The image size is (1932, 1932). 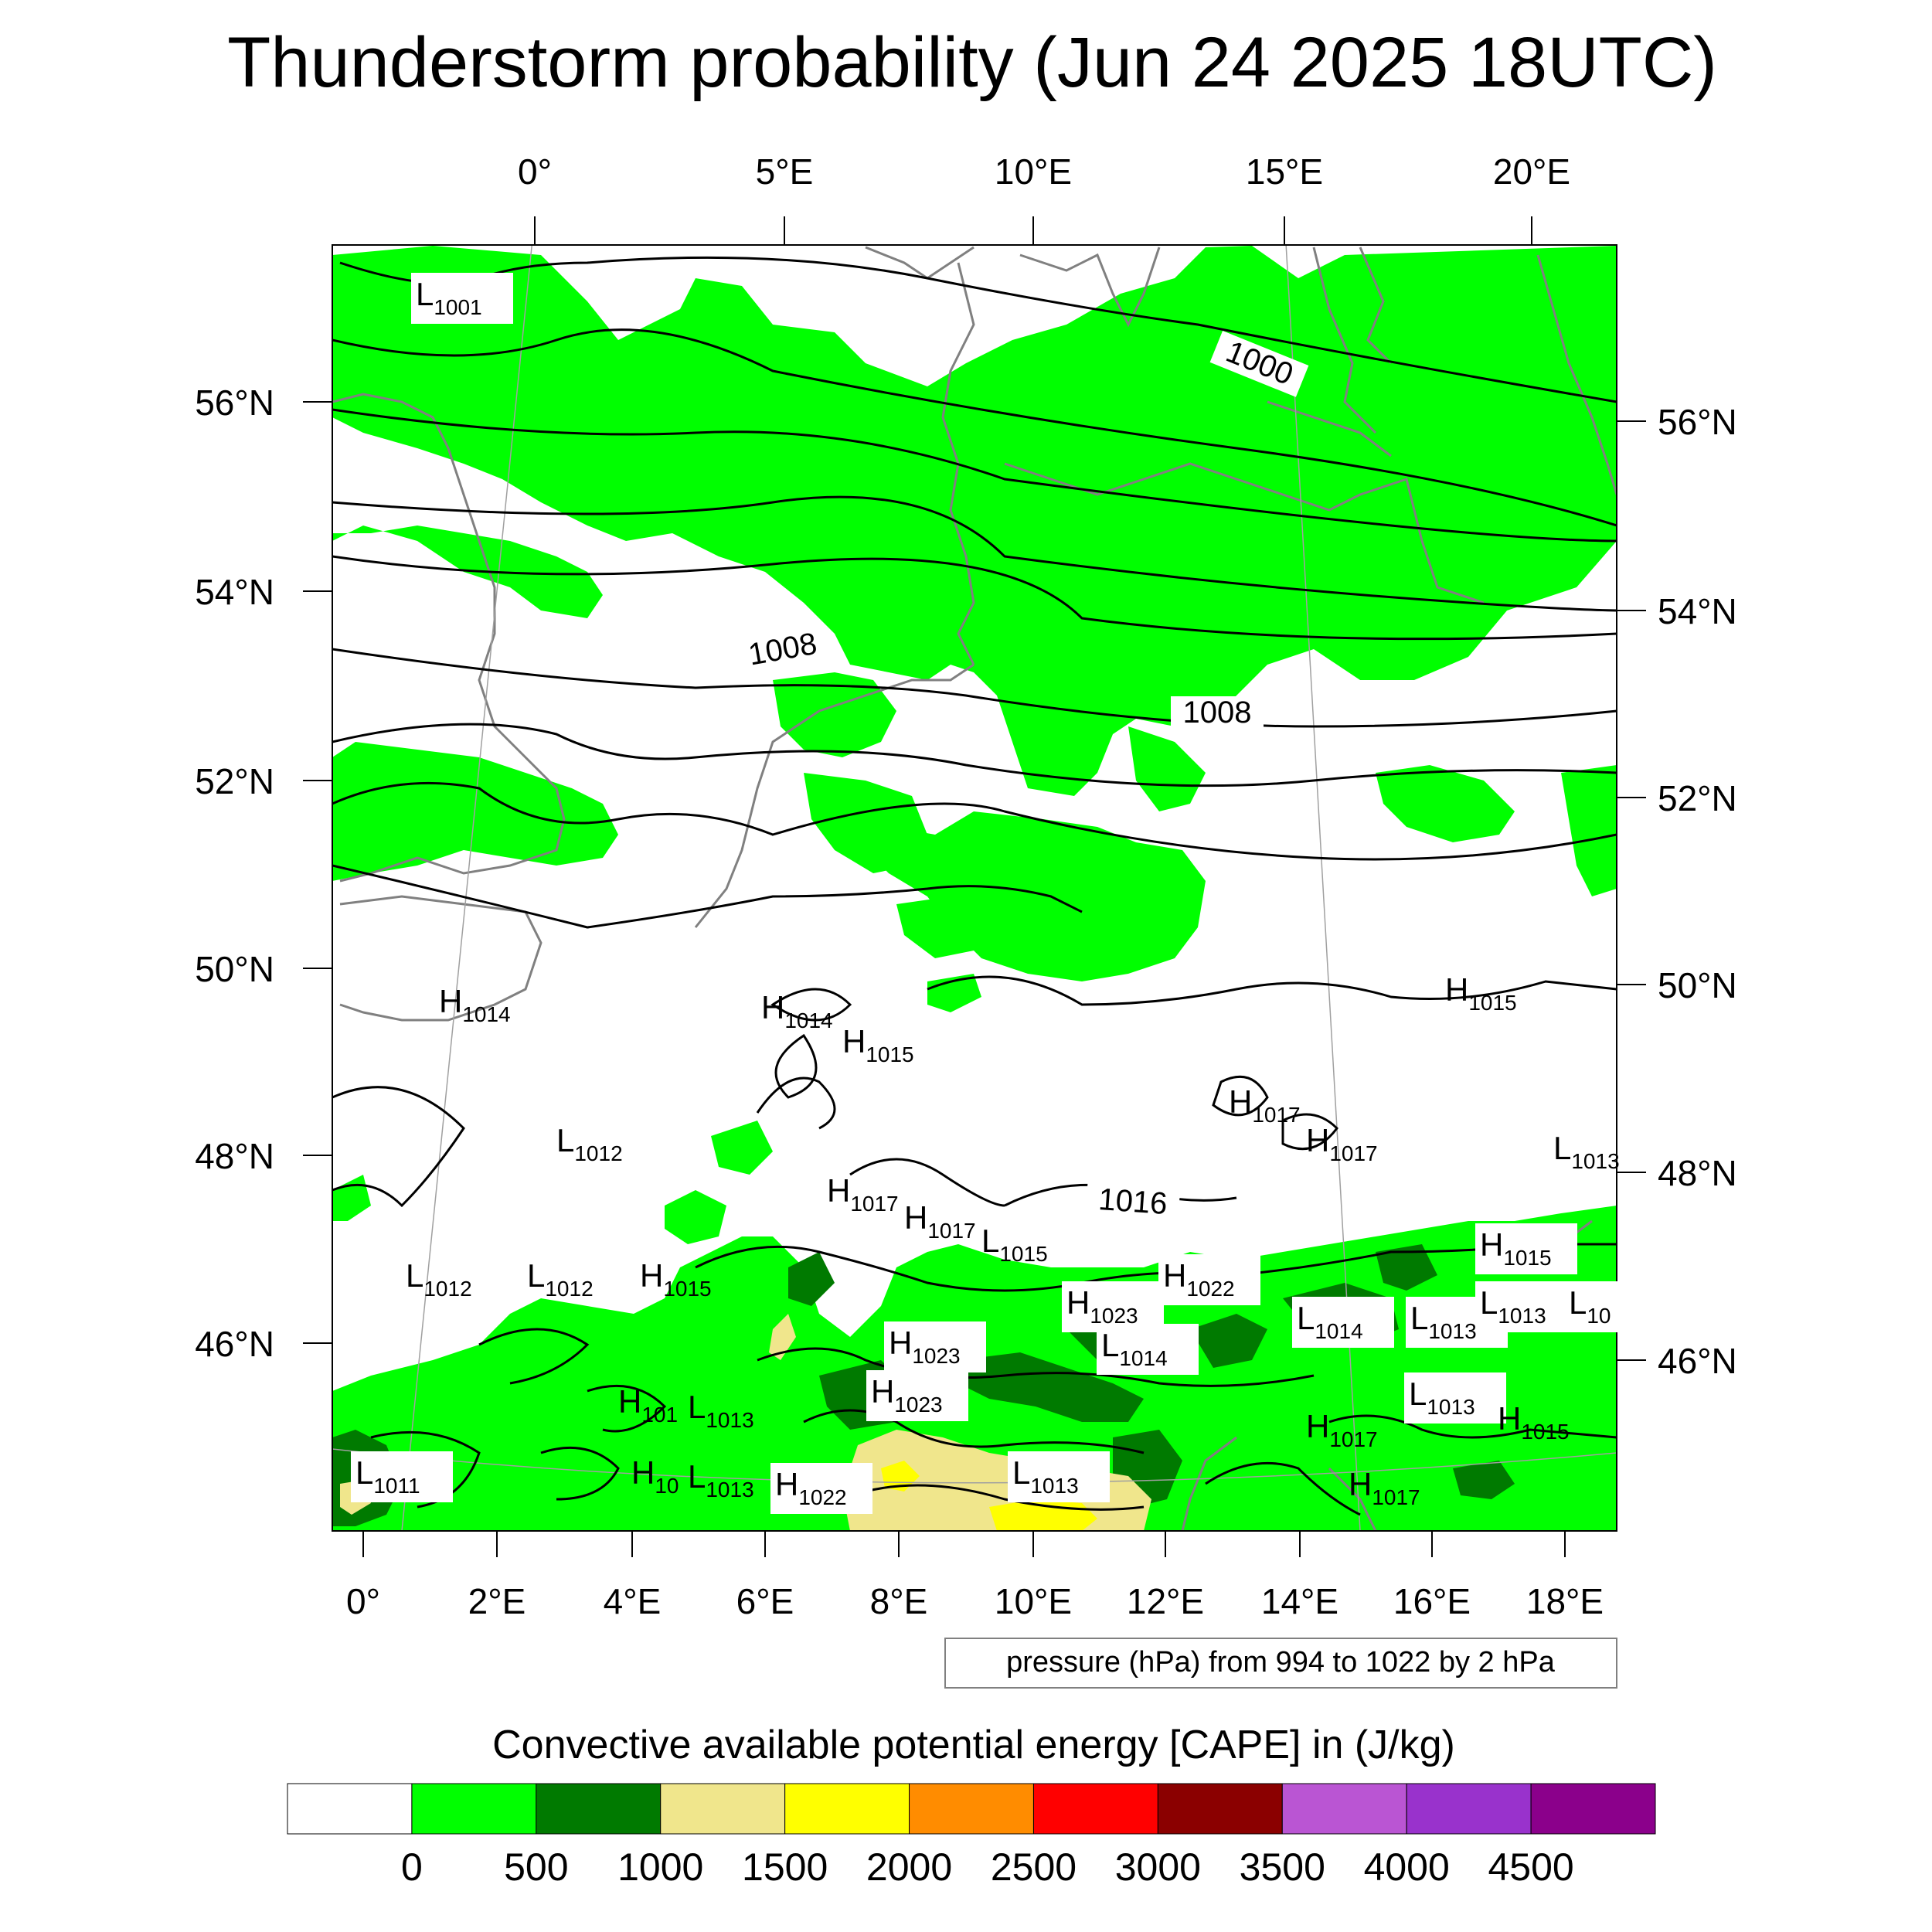 What do you see at coordinates (1698, 1173) in the screenshot?
I see `right-lat-label: 48°N` at bounding box center [1698, 1173].